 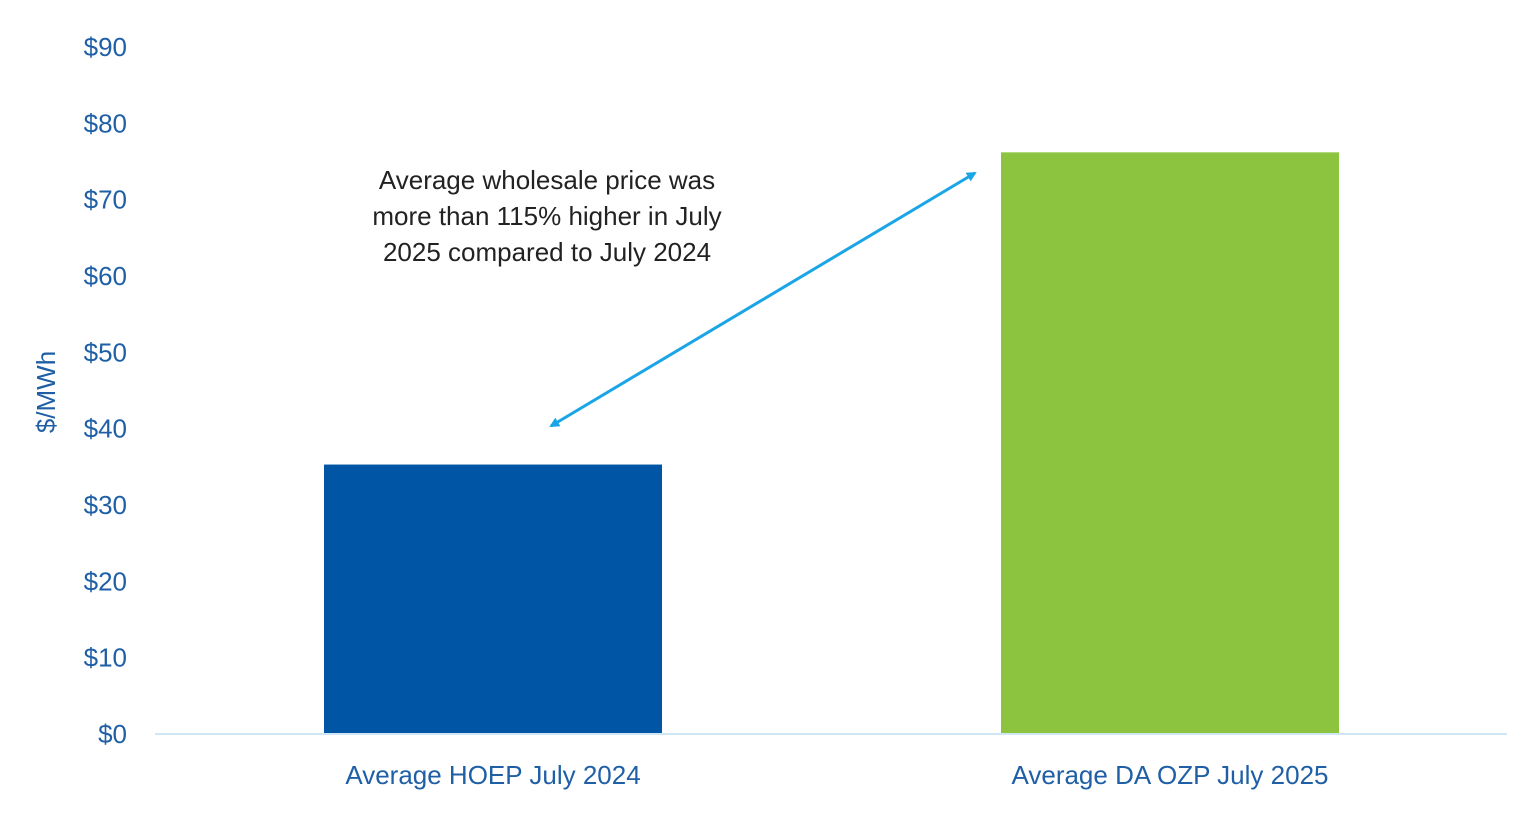 What do you see at coordinates (546, 216) in the screenshot?
I see `annotation-line-2: more than 115% higher in July` at bounding box center [546, 216].